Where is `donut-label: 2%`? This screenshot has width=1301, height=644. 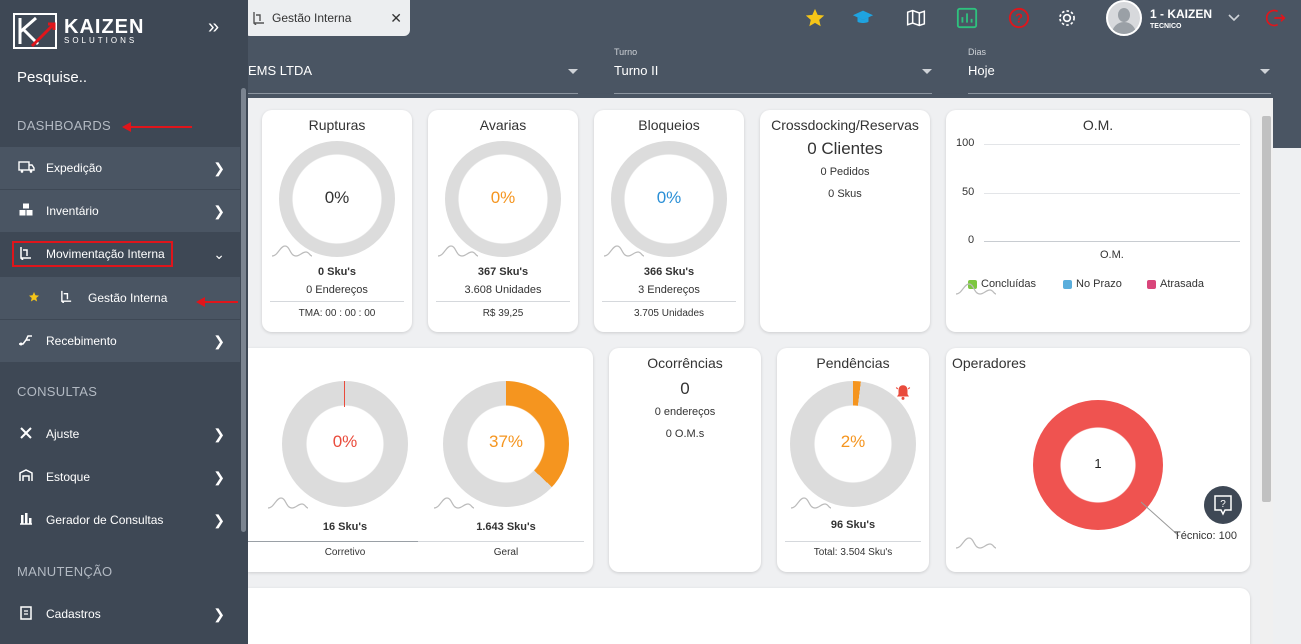 donut-label: 2% is located at coordinates (853, 441).